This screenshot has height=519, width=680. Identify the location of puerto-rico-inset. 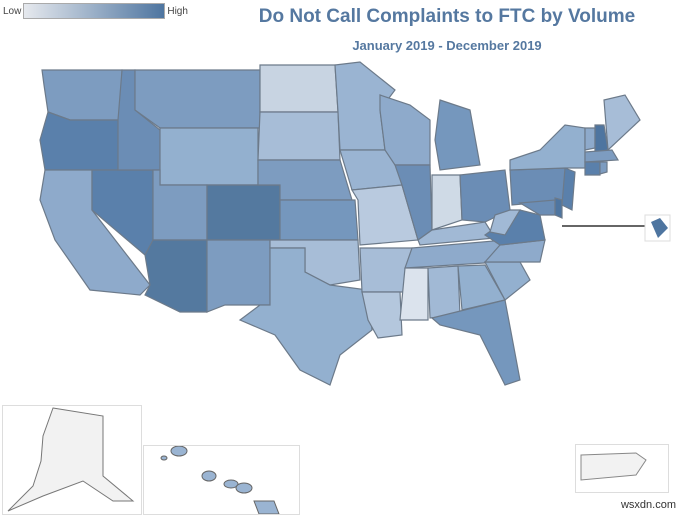
(622, 468).